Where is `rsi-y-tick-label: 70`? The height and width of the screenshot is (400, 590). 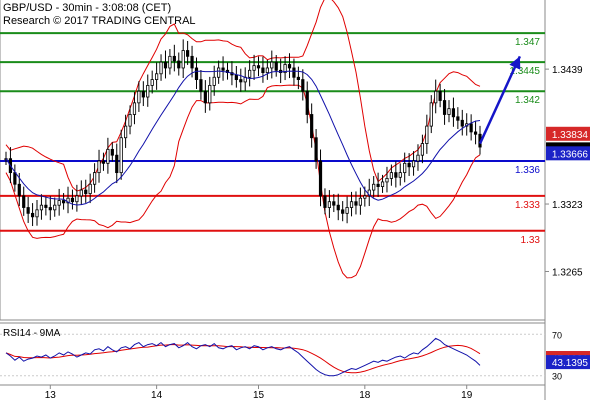
rsi-y-tick-label: 70 is located at coordinates (557, 335).